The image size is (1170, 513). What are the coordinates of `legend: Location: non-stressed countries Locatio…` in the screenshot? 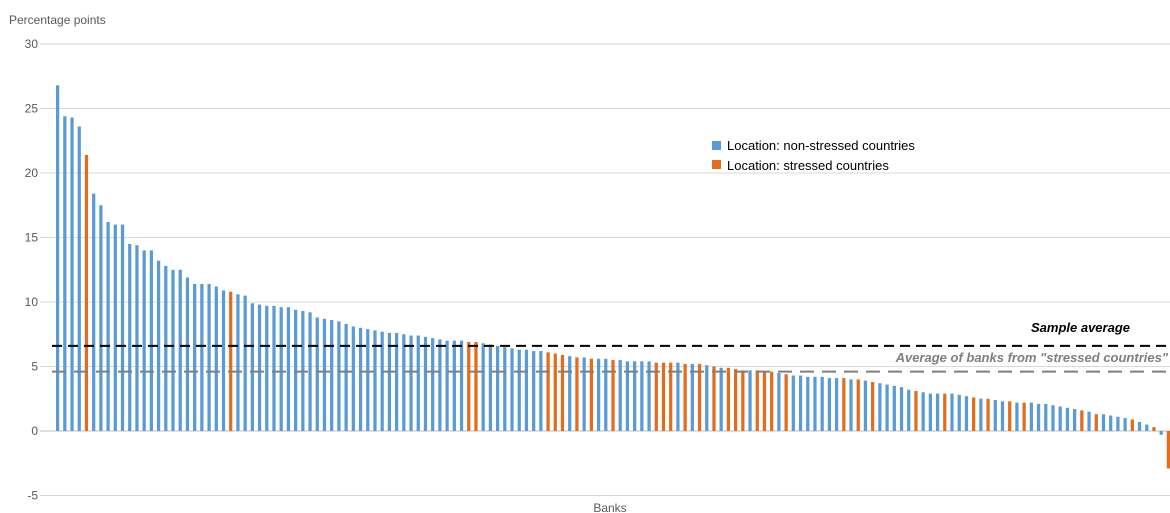 It's located at (813, 155).